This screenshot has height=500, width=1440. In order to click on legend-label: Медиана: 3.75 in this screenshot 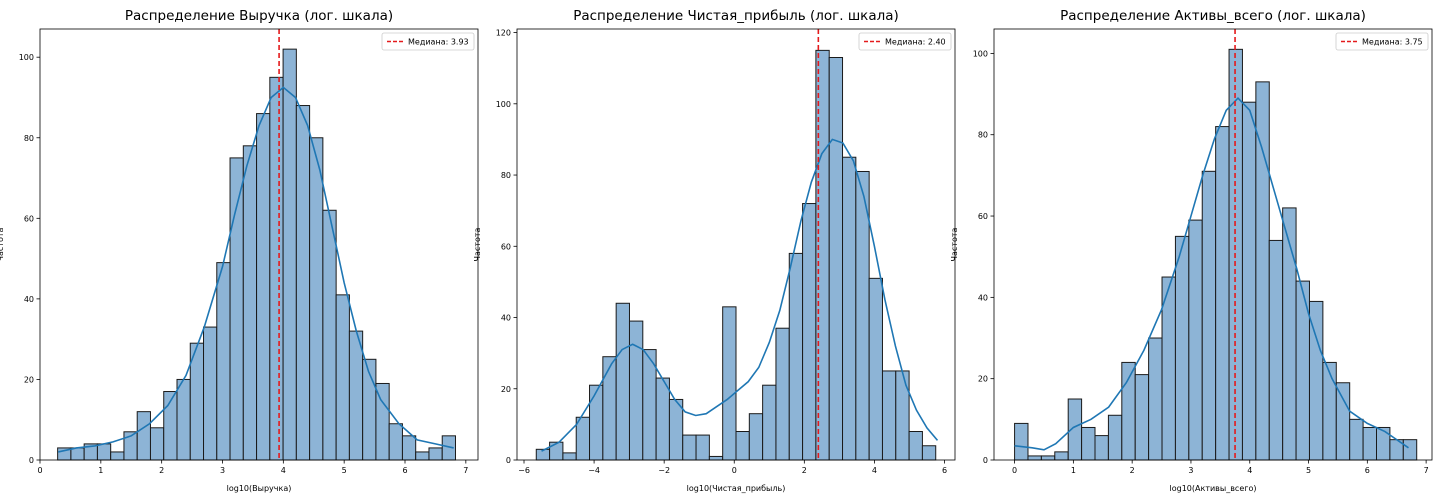, I will do `click(1392, 42)`.